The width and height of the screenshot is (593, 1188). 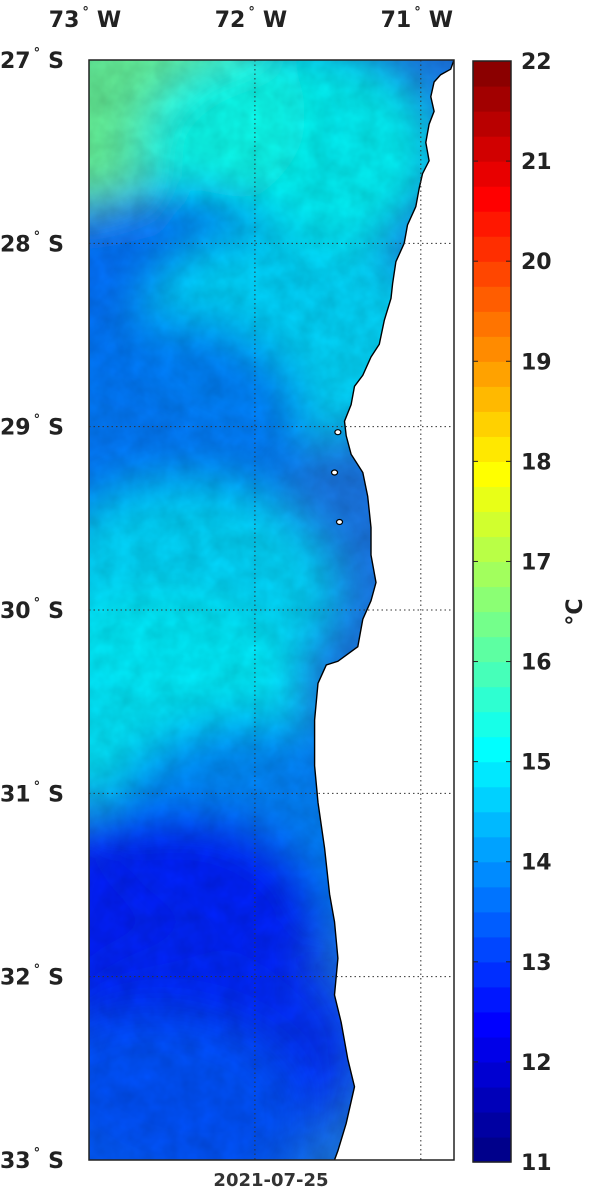 What do you see at coordinates (536, 863) in the screenshot?
I see `colorbar-tick-label: 14` at bounding box center [536, 863].